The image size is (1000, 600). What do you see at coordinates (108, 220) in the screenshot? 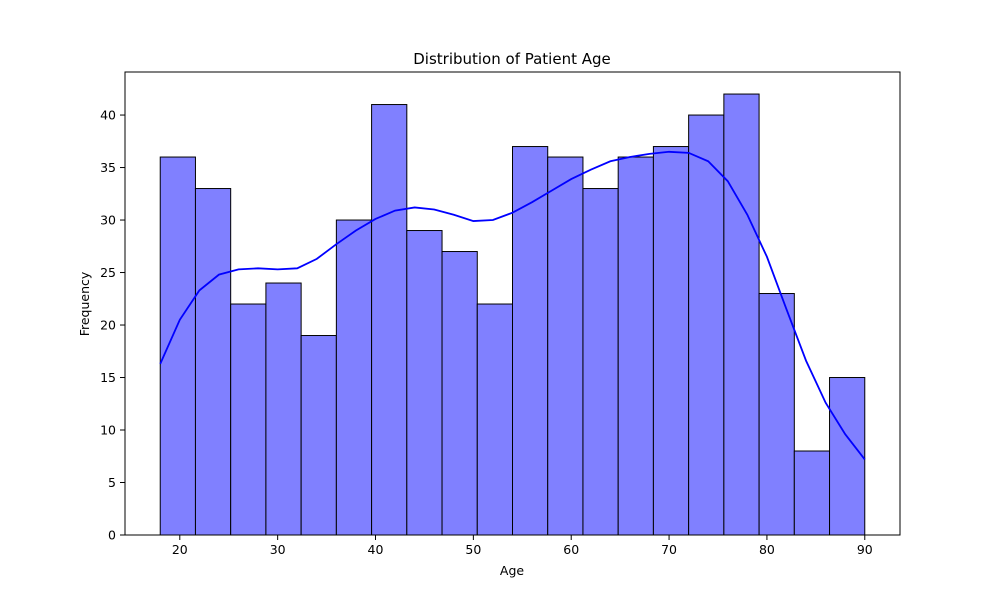
I see `y-tick-label: 30` at bounding box center [108, 220].